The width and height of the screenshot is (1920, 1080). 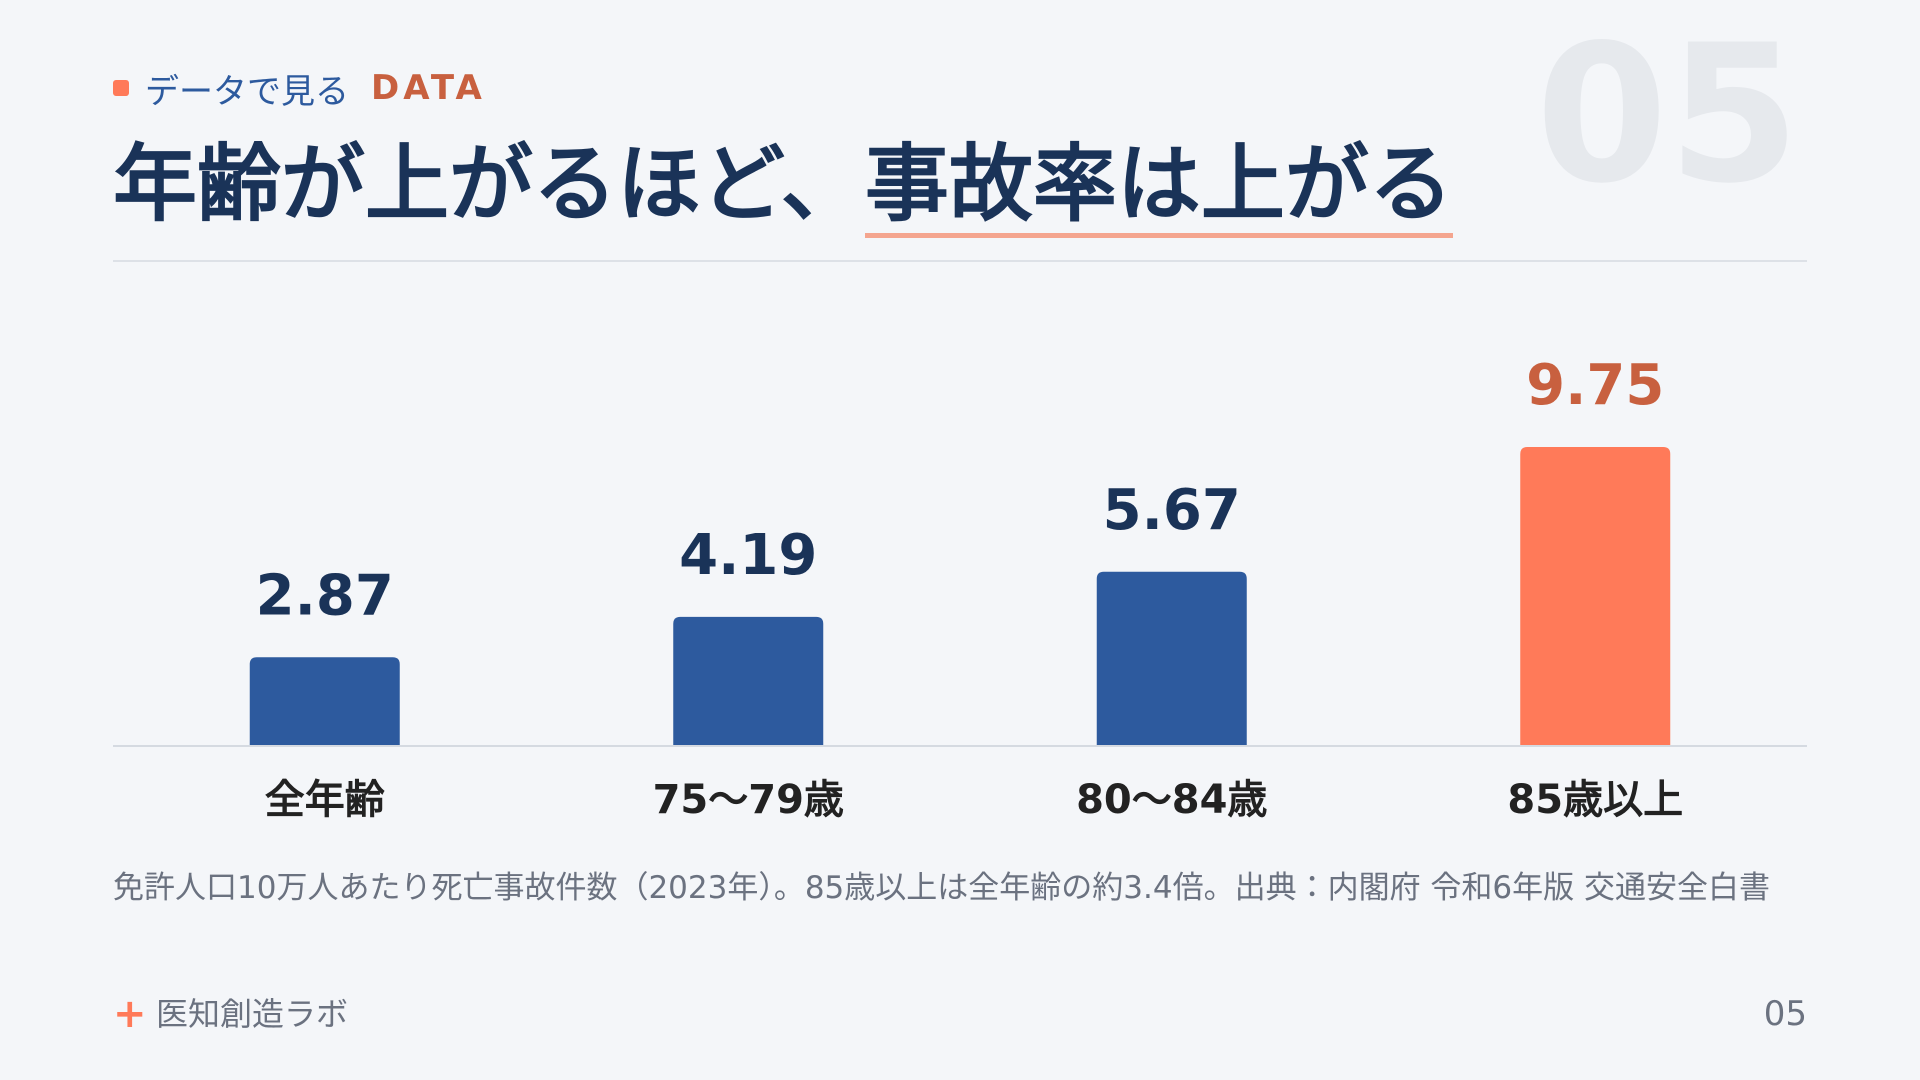 I want to click on divider, so click(x=960, y=261).